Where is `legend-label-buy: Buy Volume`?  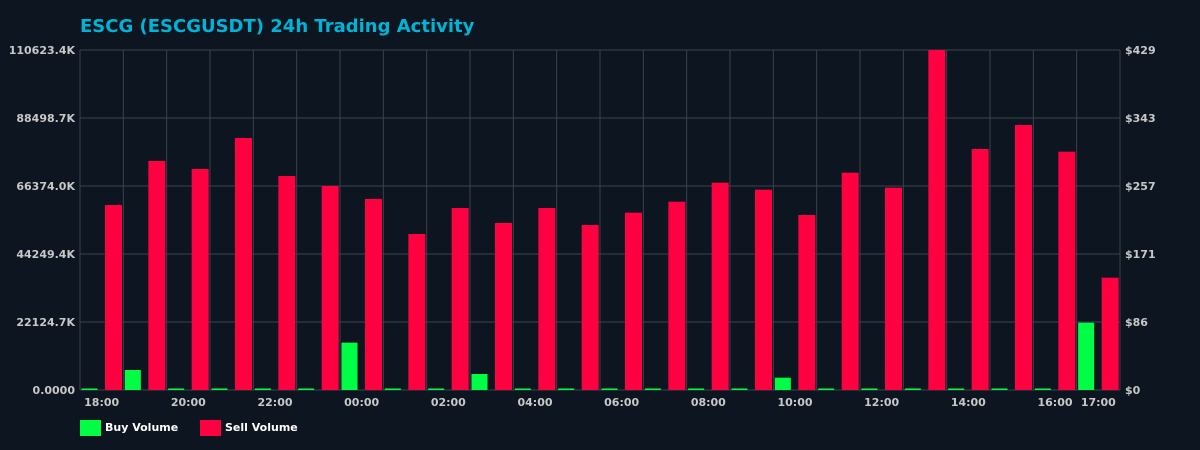
legend-label-buy: Buy Volume is located at coordinates (141, 427).